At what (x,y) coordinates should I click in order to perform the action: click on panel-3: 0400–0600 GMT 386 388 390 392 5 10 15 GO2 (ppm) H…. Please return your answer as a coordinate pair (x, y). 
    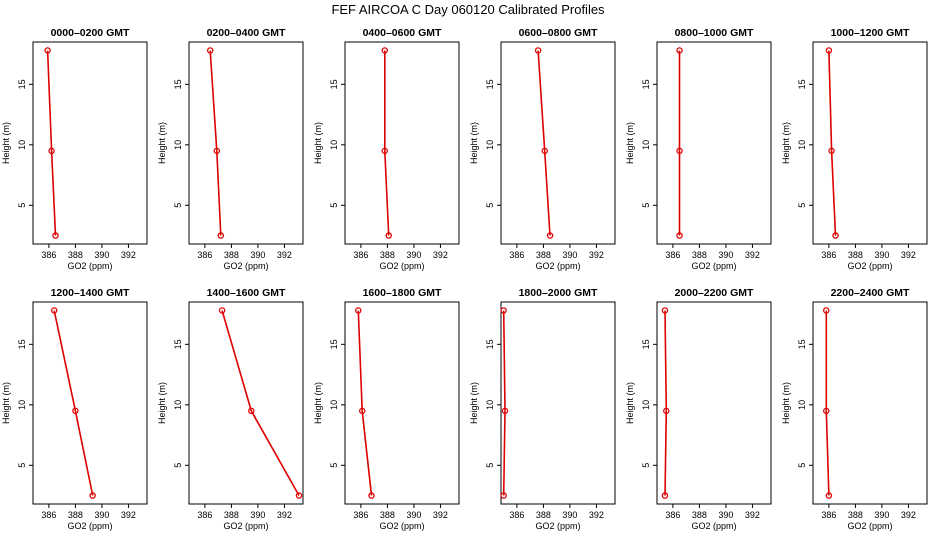
    Looking at the image, I should click on (386, 149).